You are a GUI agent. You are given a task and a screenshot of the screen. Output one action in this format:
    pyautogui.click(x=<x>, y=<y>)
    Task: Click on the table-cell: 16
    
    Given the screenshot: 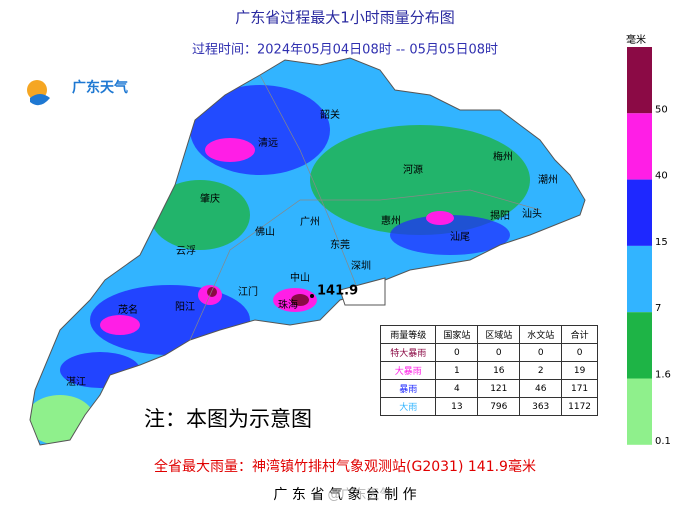 What is the action you would take?
    pyautogui.click(x=499, y=370)
    